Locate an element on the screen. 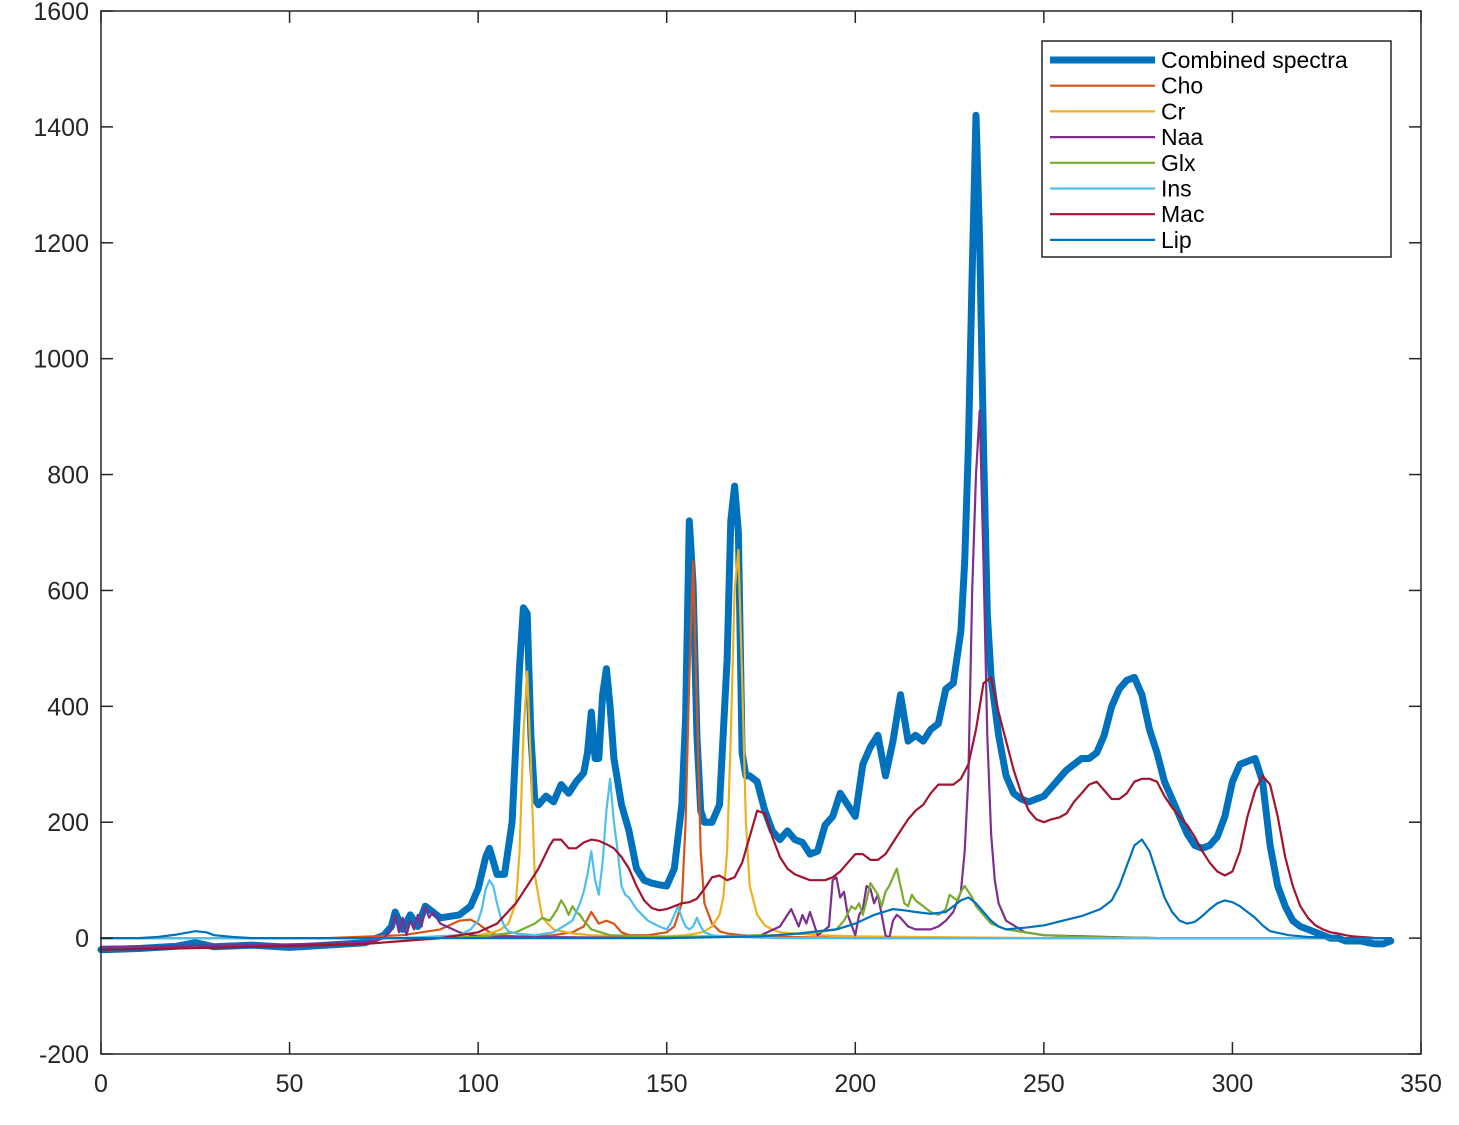 The width and height of the screenshot is (1459, 1125). legend-label-cr: Cr is located at coordinates (1173, 111).